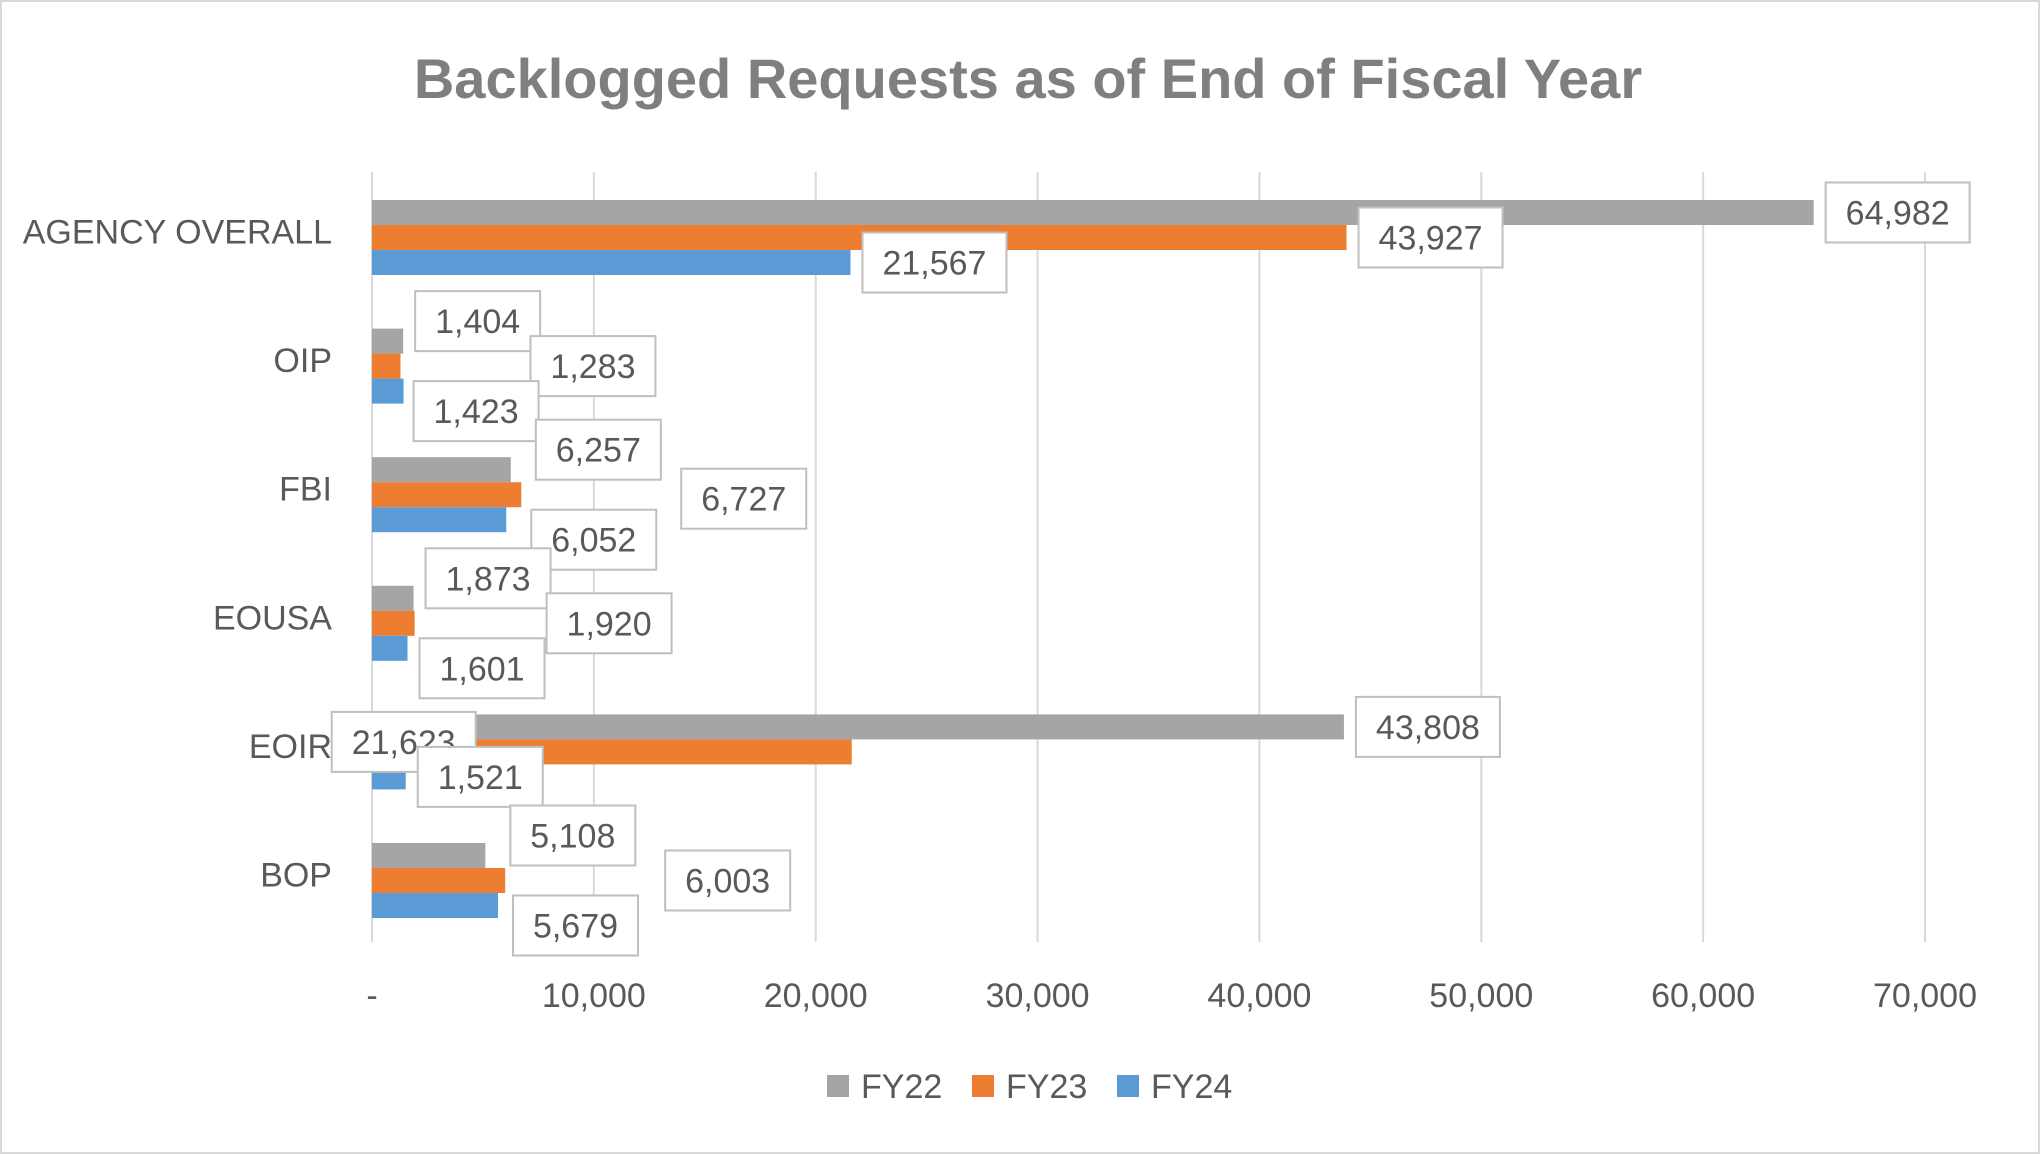 The height and width of the screenshot is (1156, 2040). I want to click on data-label-text: 43,927, so click(1431, 239).